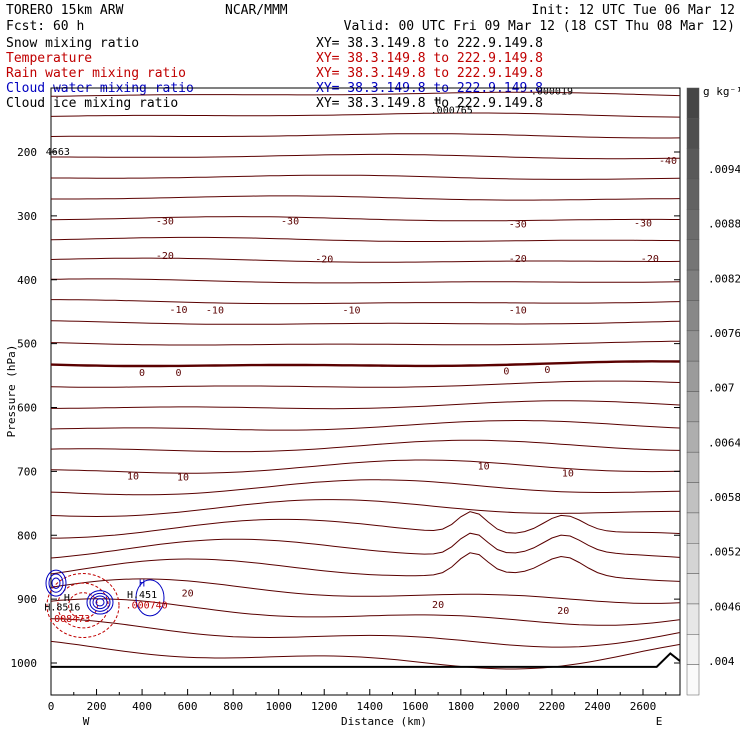  I want to click on field-name-temperature: Temperature, so click(49, 58).